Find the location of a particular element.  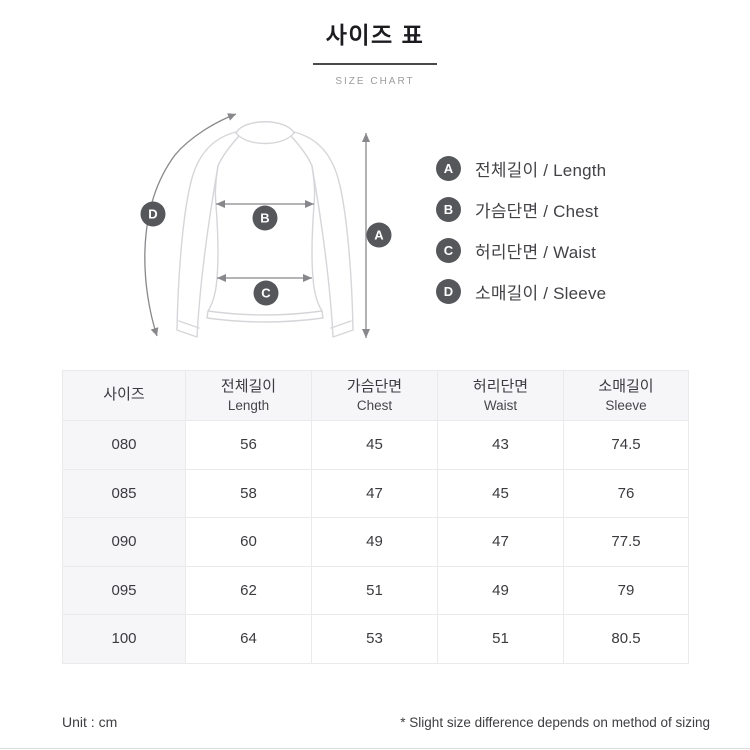

col-header-length: 전체길이 Length is located at coordinates (248, 395).